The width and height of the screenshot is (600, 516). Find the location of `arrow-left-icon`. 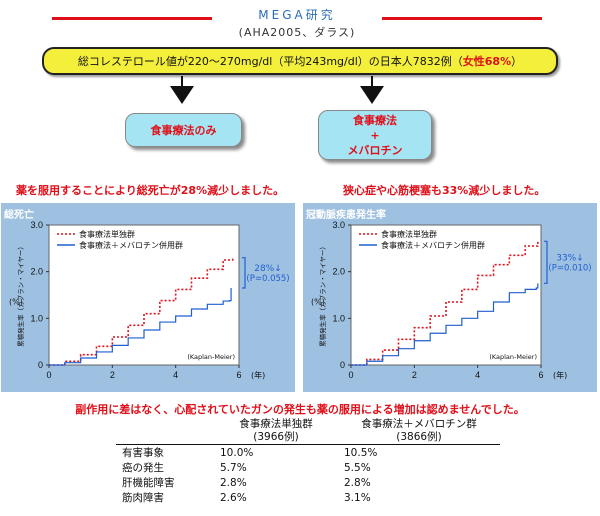

arrow-left-icon is located at coordinates (182, 95).